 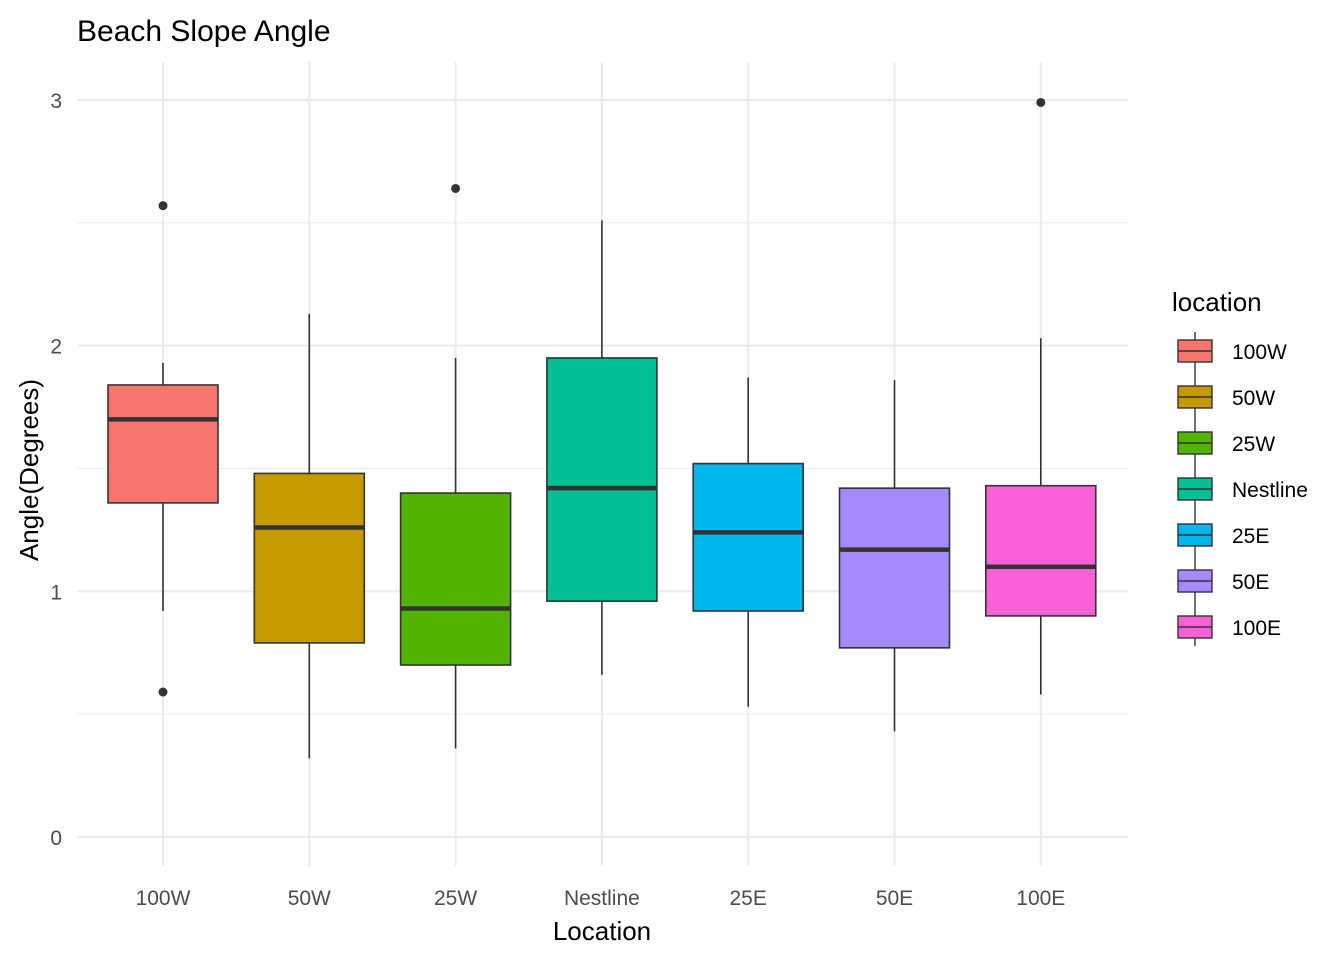 What do you see at coordinates (56, 101) in the screenshot?
I see `y-tick-label: 3` at bounding box center [56, 101].